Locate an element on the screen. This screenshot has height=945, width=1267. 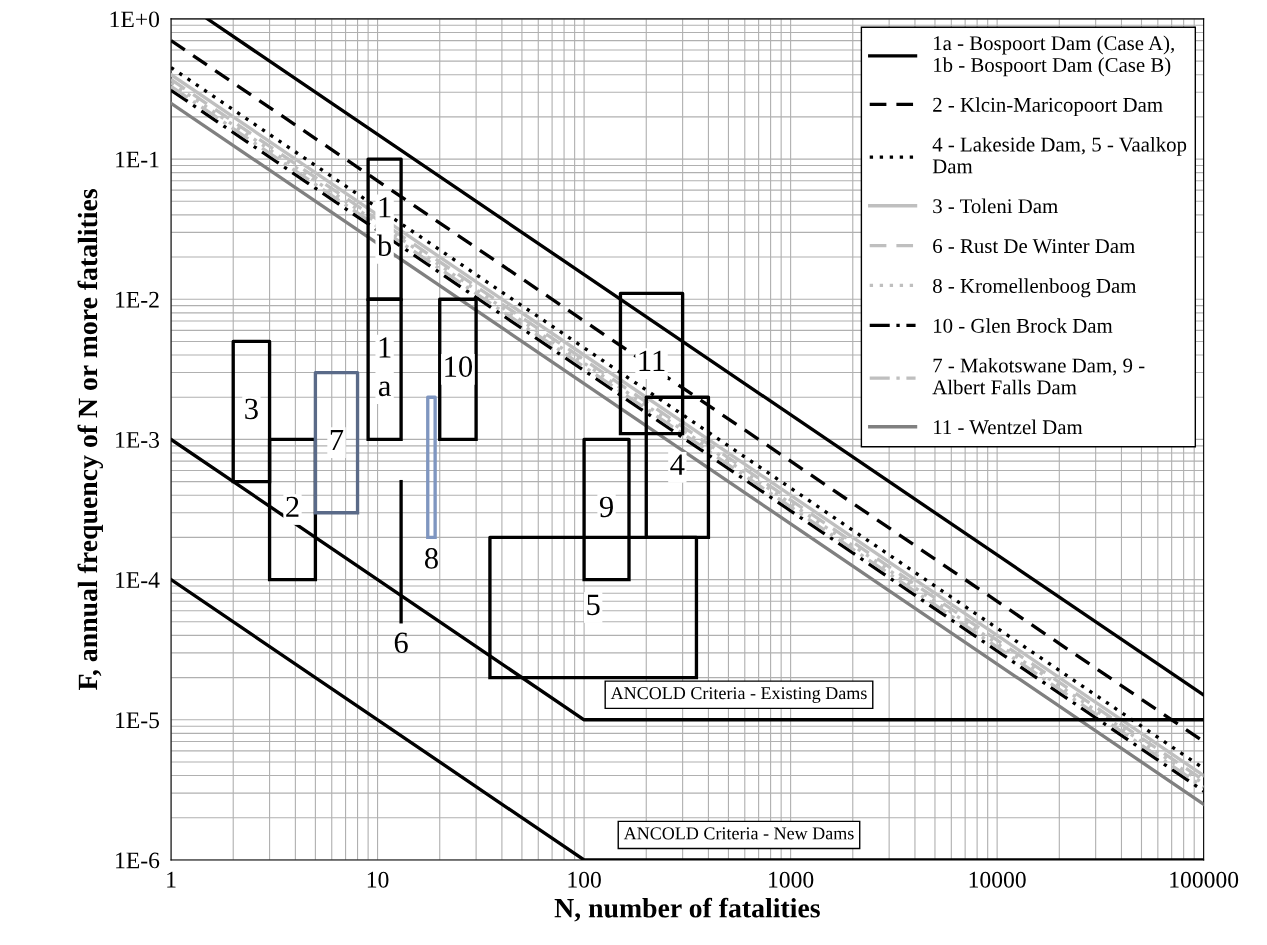
x-tick-label: 10 is located at coordinates (378, 879).